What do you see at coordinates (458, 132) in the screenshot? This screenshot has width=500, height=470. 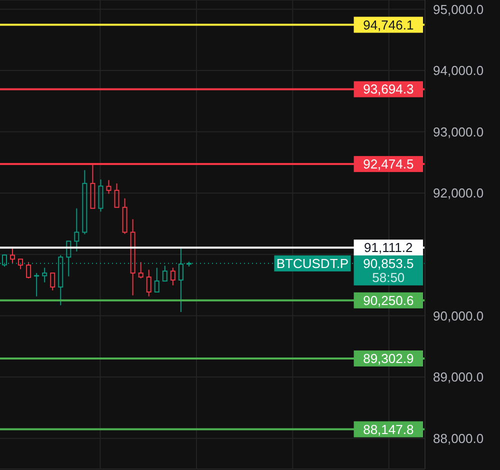 I see `y-tick-label: 93,000.0` at bounding box center [458, 132].